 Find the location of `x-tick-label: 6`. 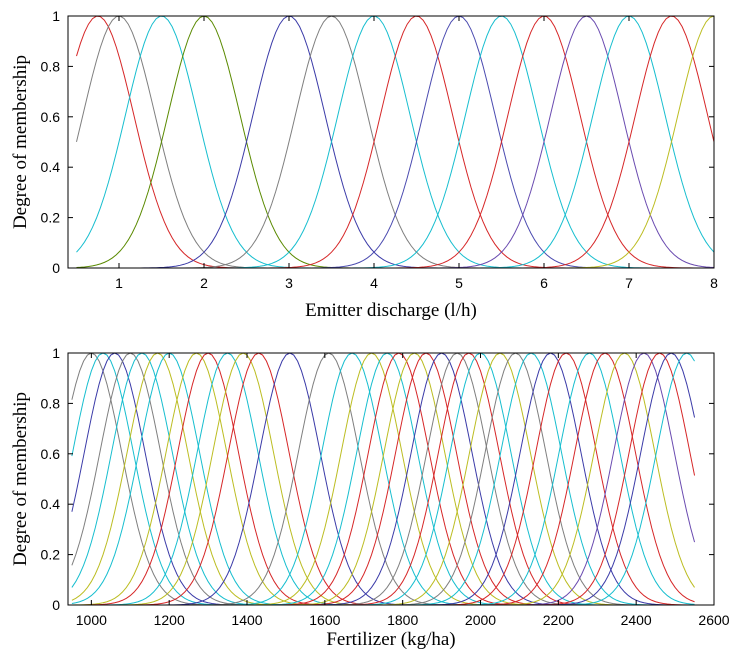

x-tick-label: 6 is located at coordinates (544, 283).